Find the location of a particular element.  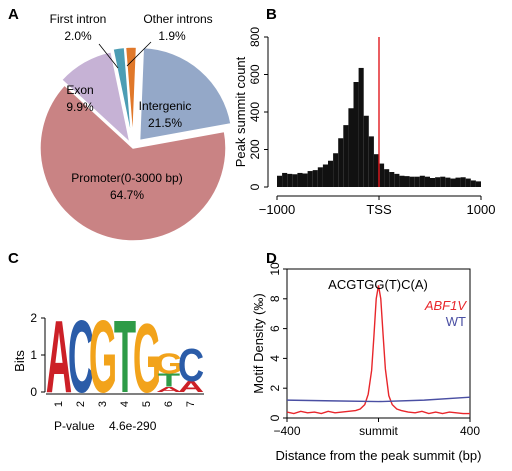

pie-leader-other-introns is located at coordinates (139, 54).